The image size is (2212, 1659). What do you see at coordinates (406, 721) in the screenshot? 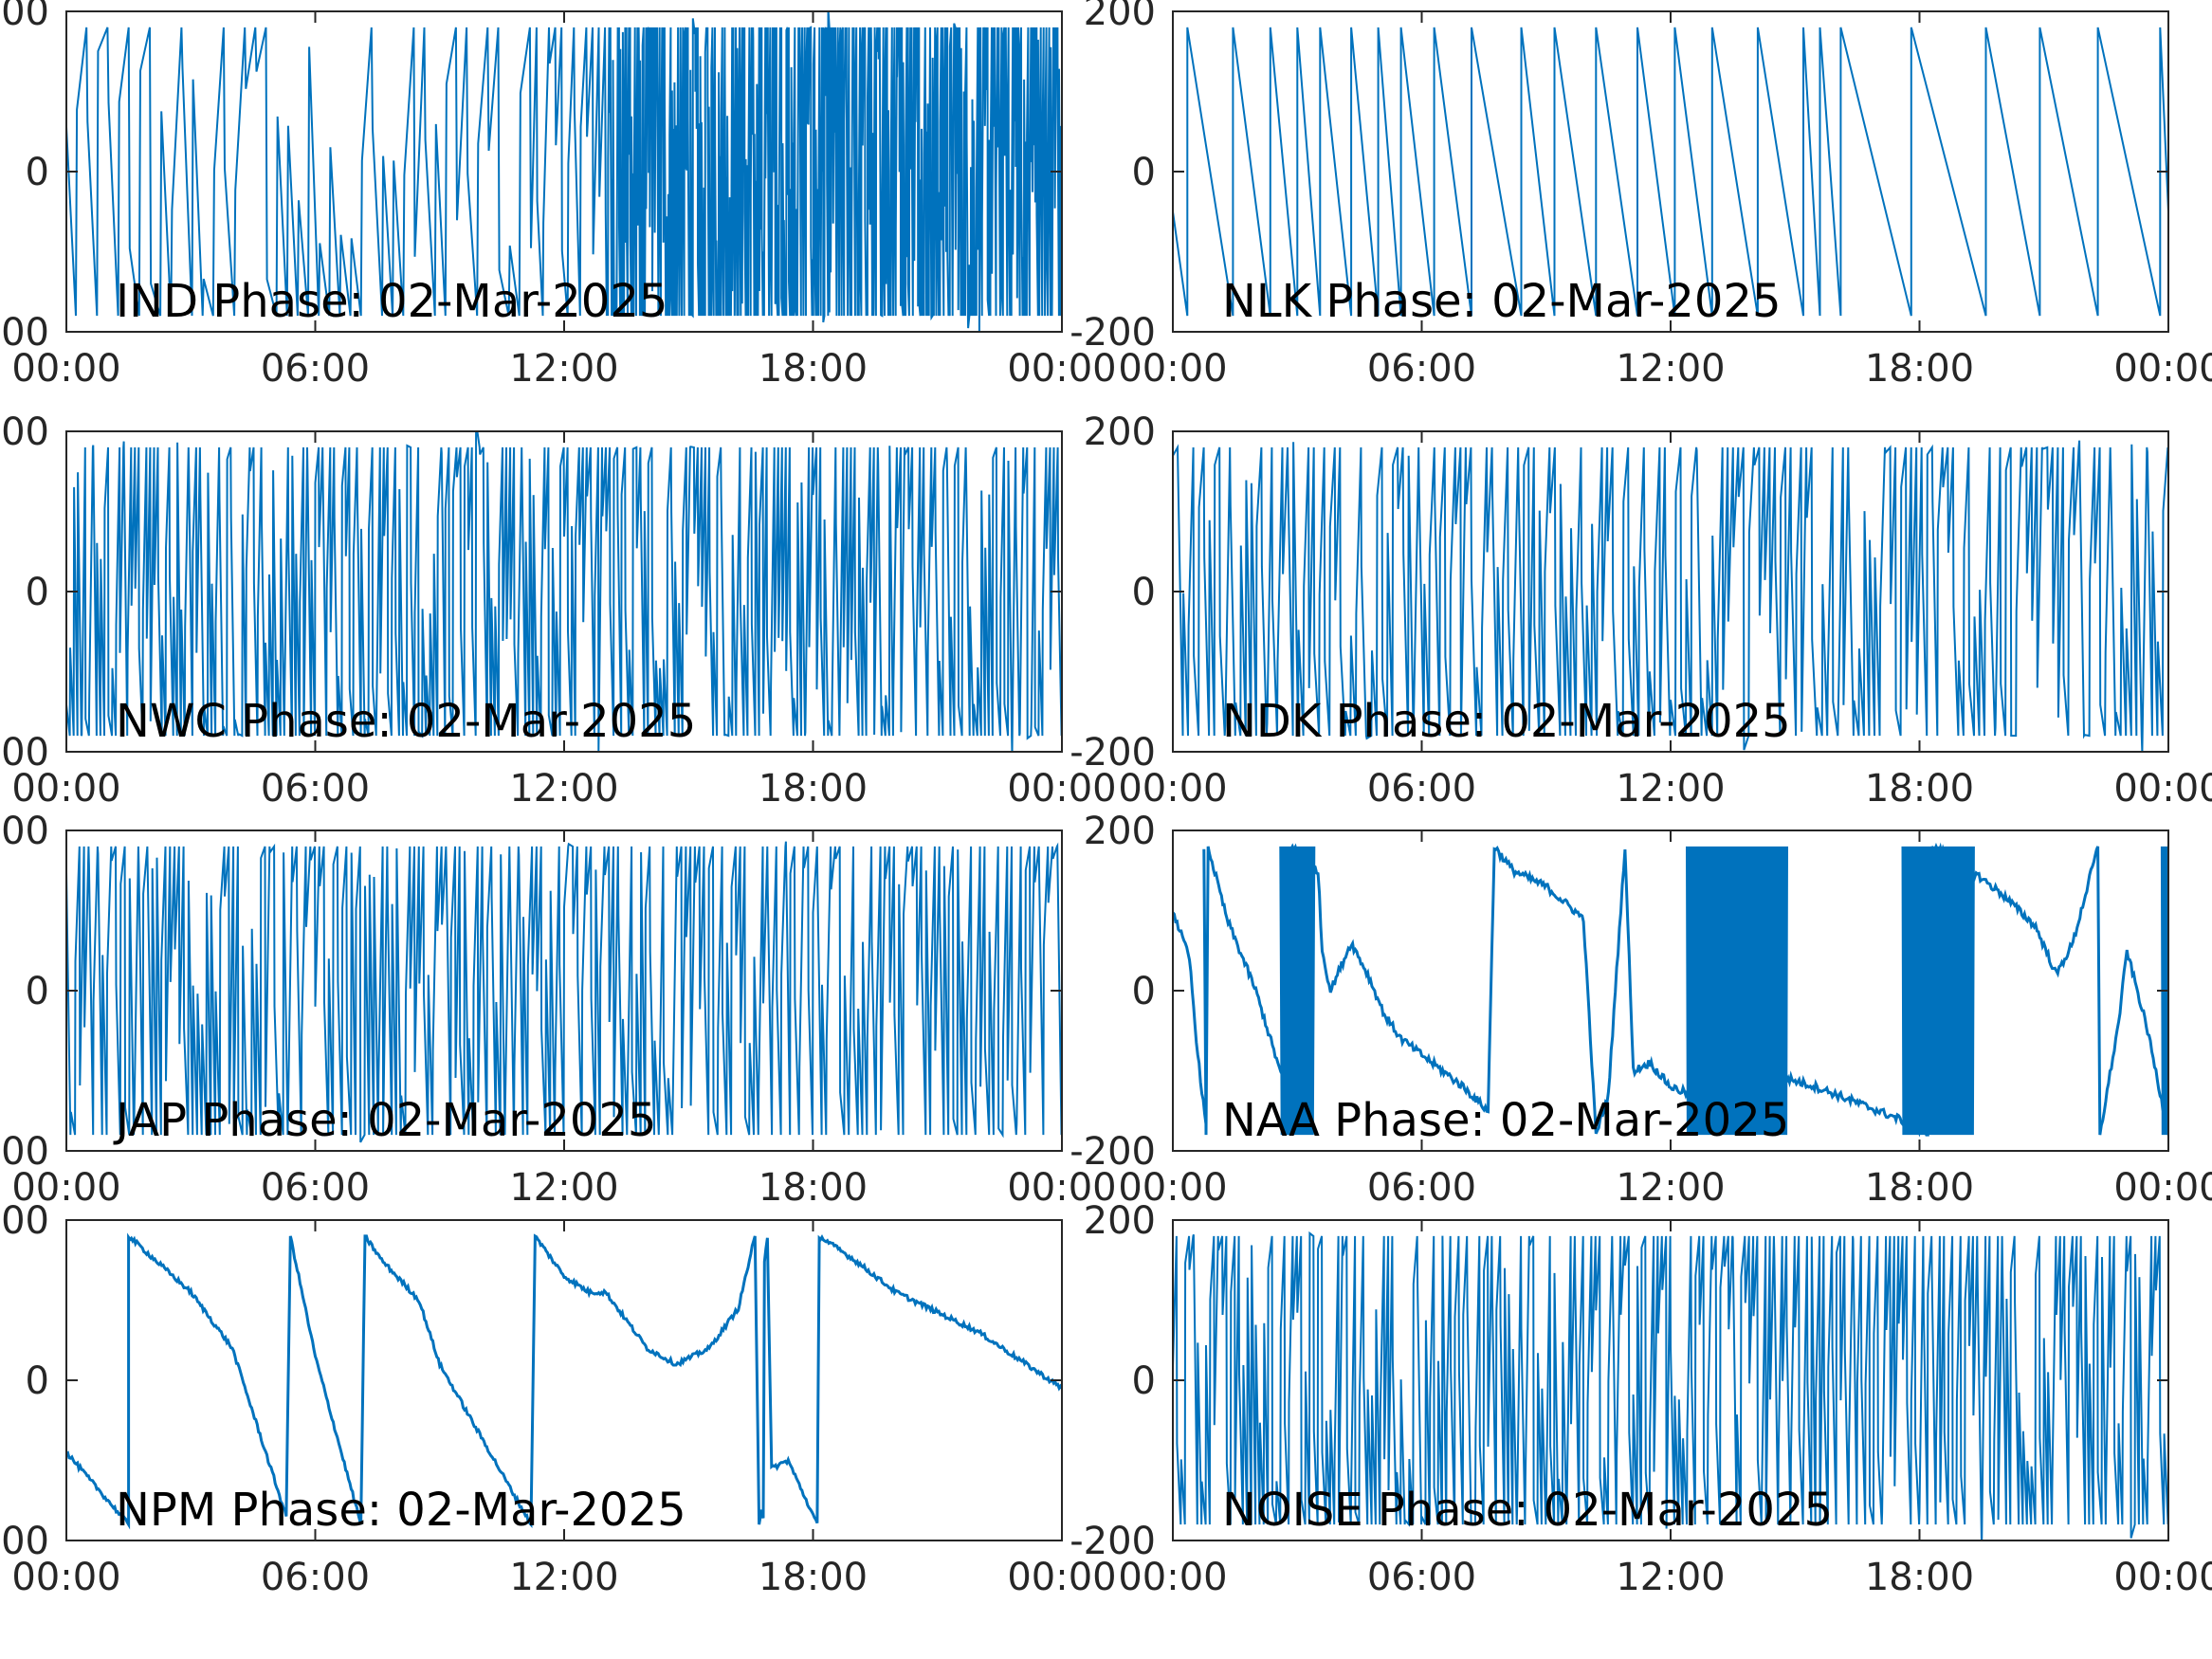
I see `chart-title: NWC Phase: 02-Mar-2025` at bounding box center [406, 721].